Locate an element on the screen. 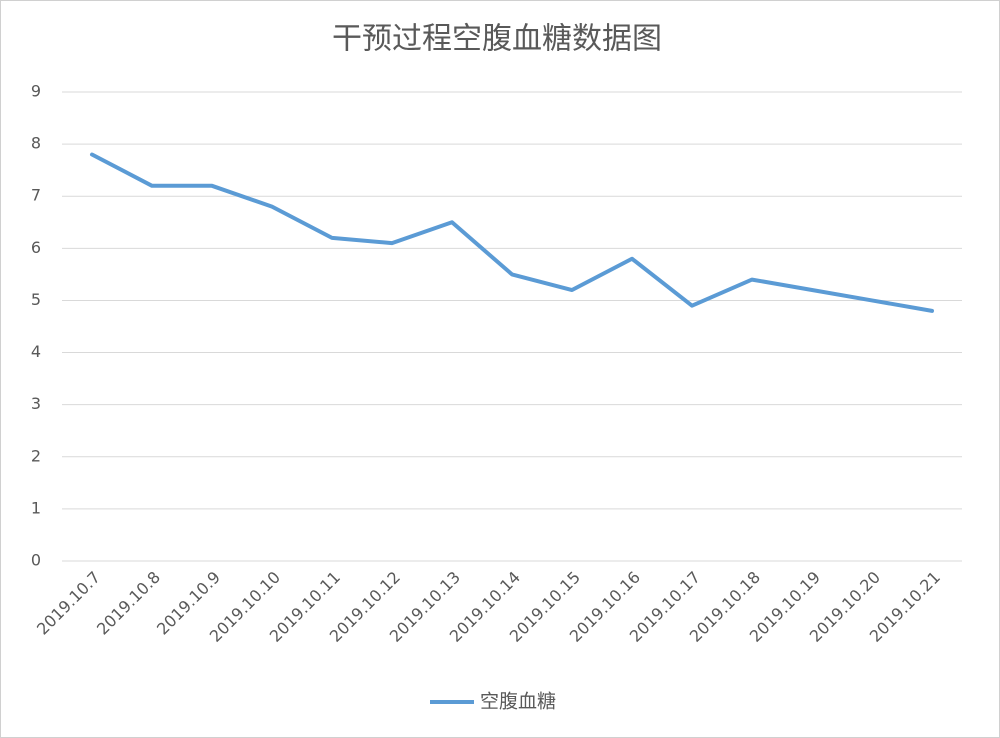  y-tick-label: 3 is located at coordinates (36, 403).